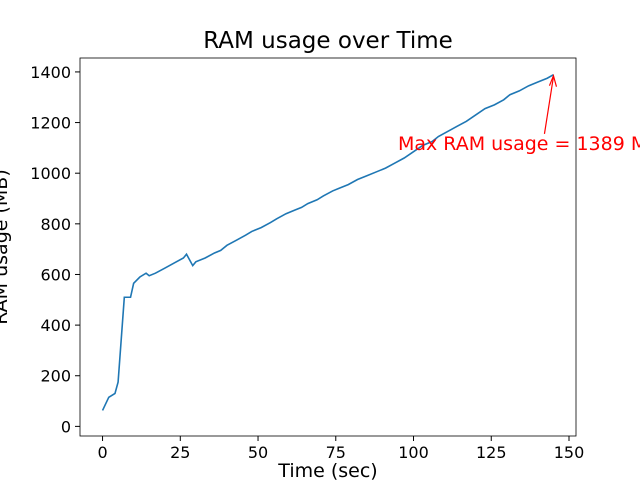  Describe the element at coordinates (66, 426) in the screenshot. I see `y-tick-label: 0` at that location.